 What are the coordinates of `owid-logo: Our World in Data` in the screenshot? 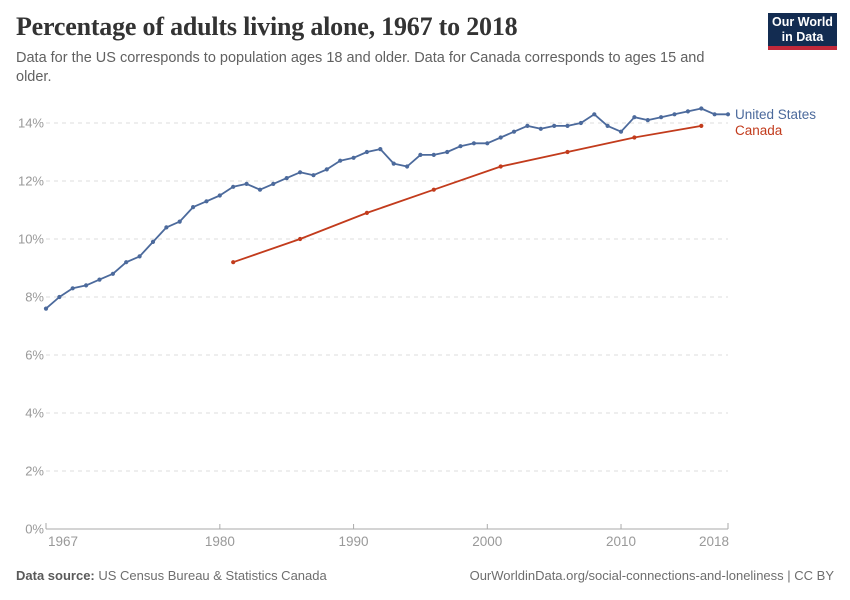 It's located at (802, 31).